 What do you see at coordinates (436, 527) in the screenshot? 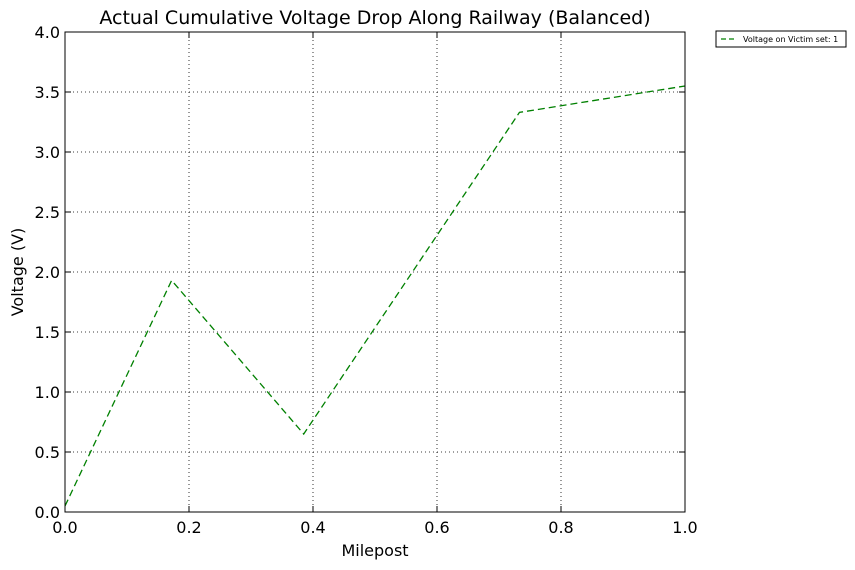
I see `x-tick-label: 0.6` at bounding box center [436, 527].